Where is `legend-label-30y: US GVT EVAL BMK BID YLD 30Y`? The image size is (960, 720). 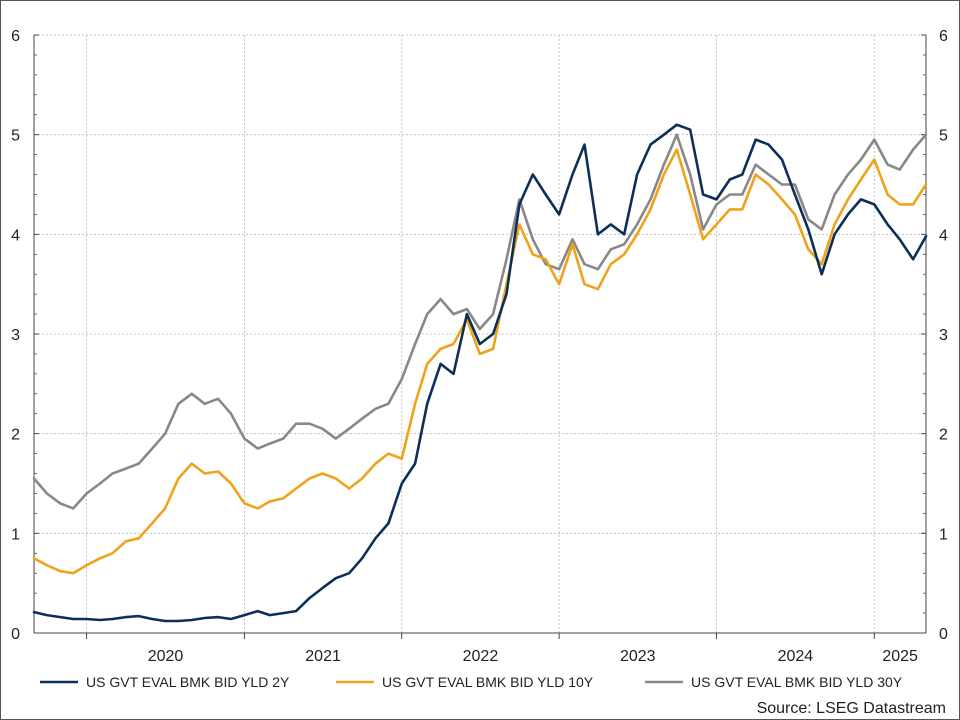 legend-label-30y: US GVT EVAL BMK BID YLD 30Y is located at coordinates (797, 682).